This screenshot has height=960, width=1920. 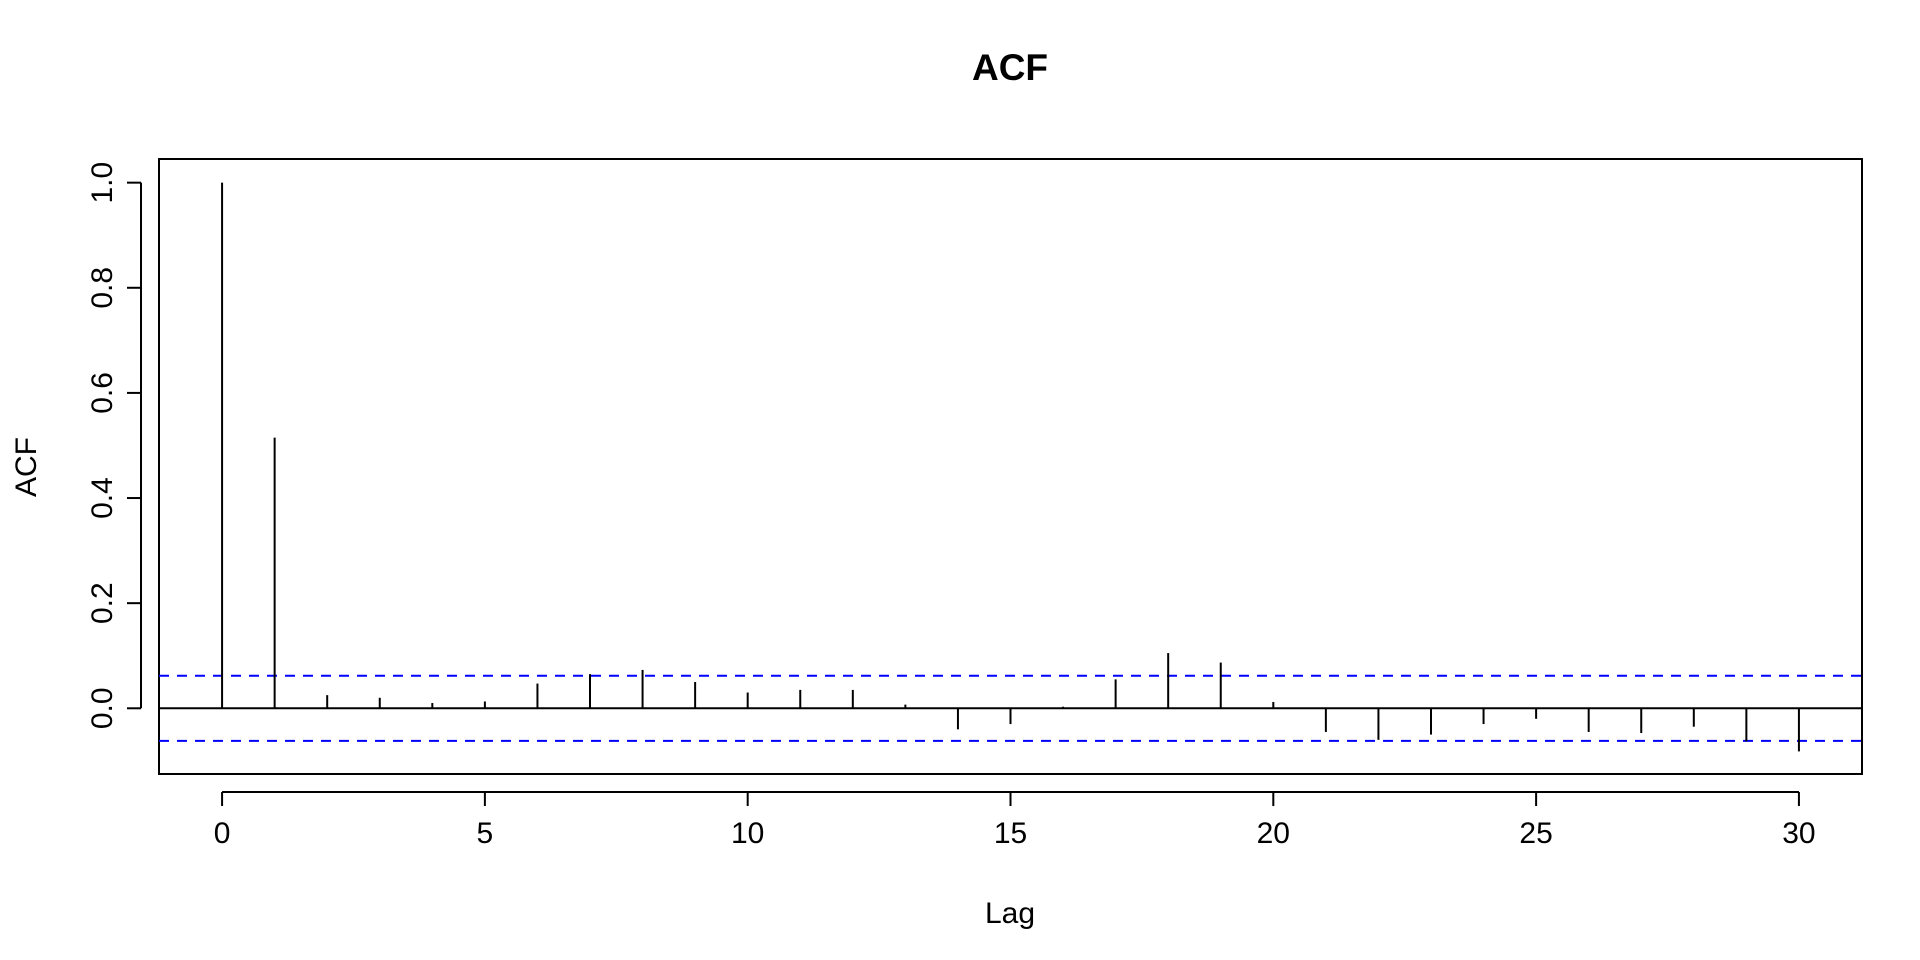 What do you see at coordinates (114, 445) in the screenshot?
I see `y-axis: 0.0 0.2 0.4 0.6 0.8 1.0` at bounding box center [114, 445].